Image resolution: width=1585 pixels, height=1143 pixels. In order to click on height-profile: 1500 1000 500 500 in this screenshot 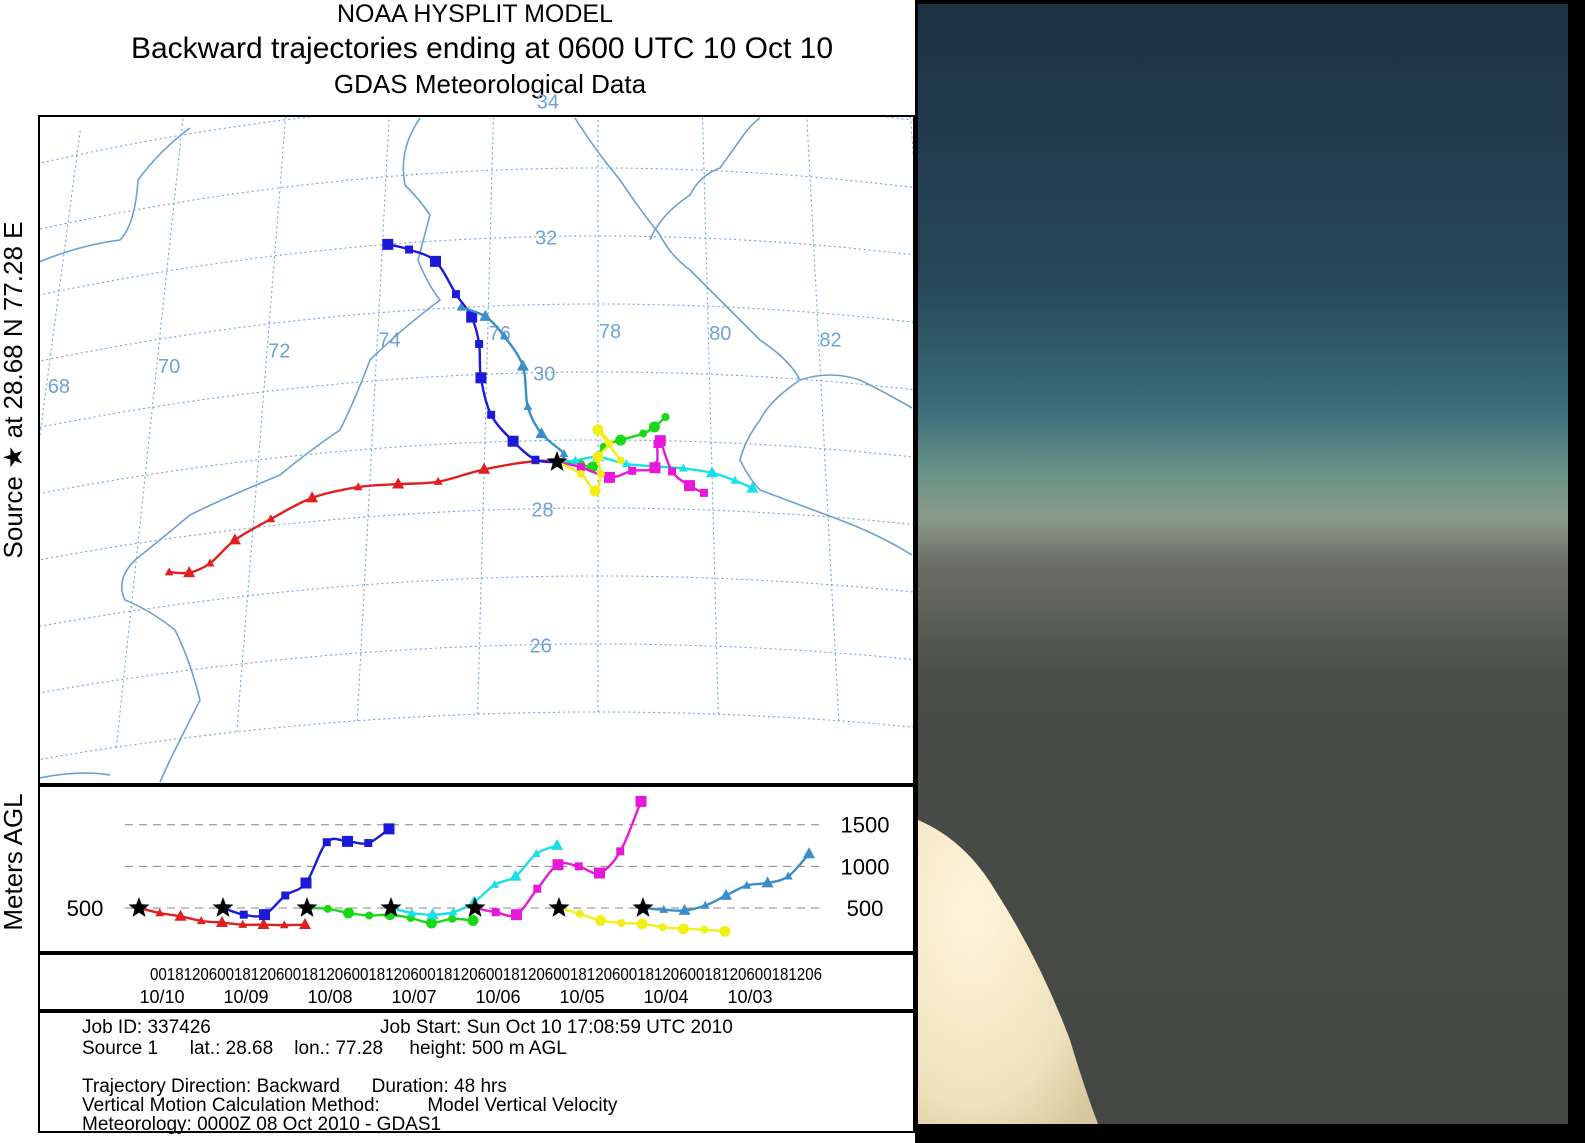, I will do `click(476, 869)`.